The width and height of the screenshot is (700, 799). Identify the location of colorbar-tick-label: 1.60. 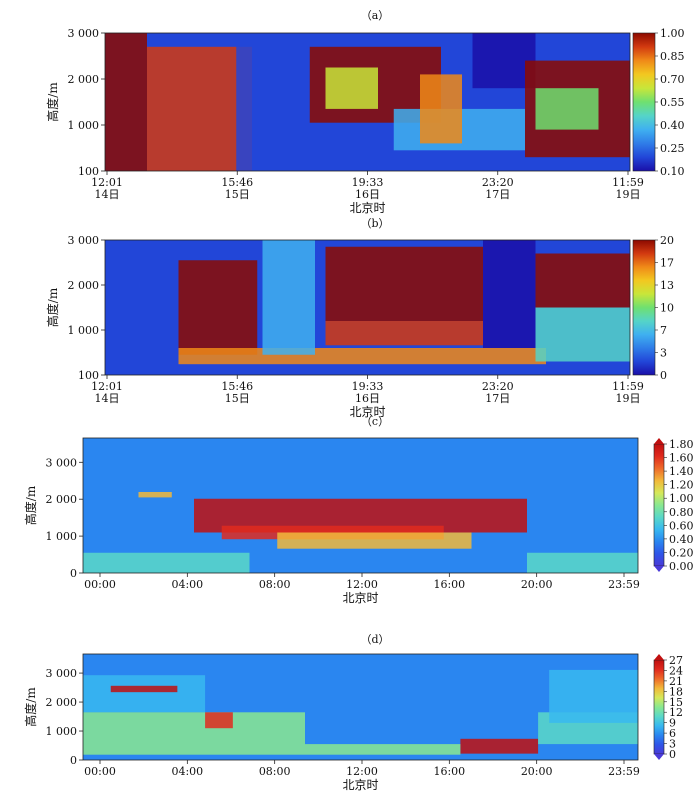
(681, 458).